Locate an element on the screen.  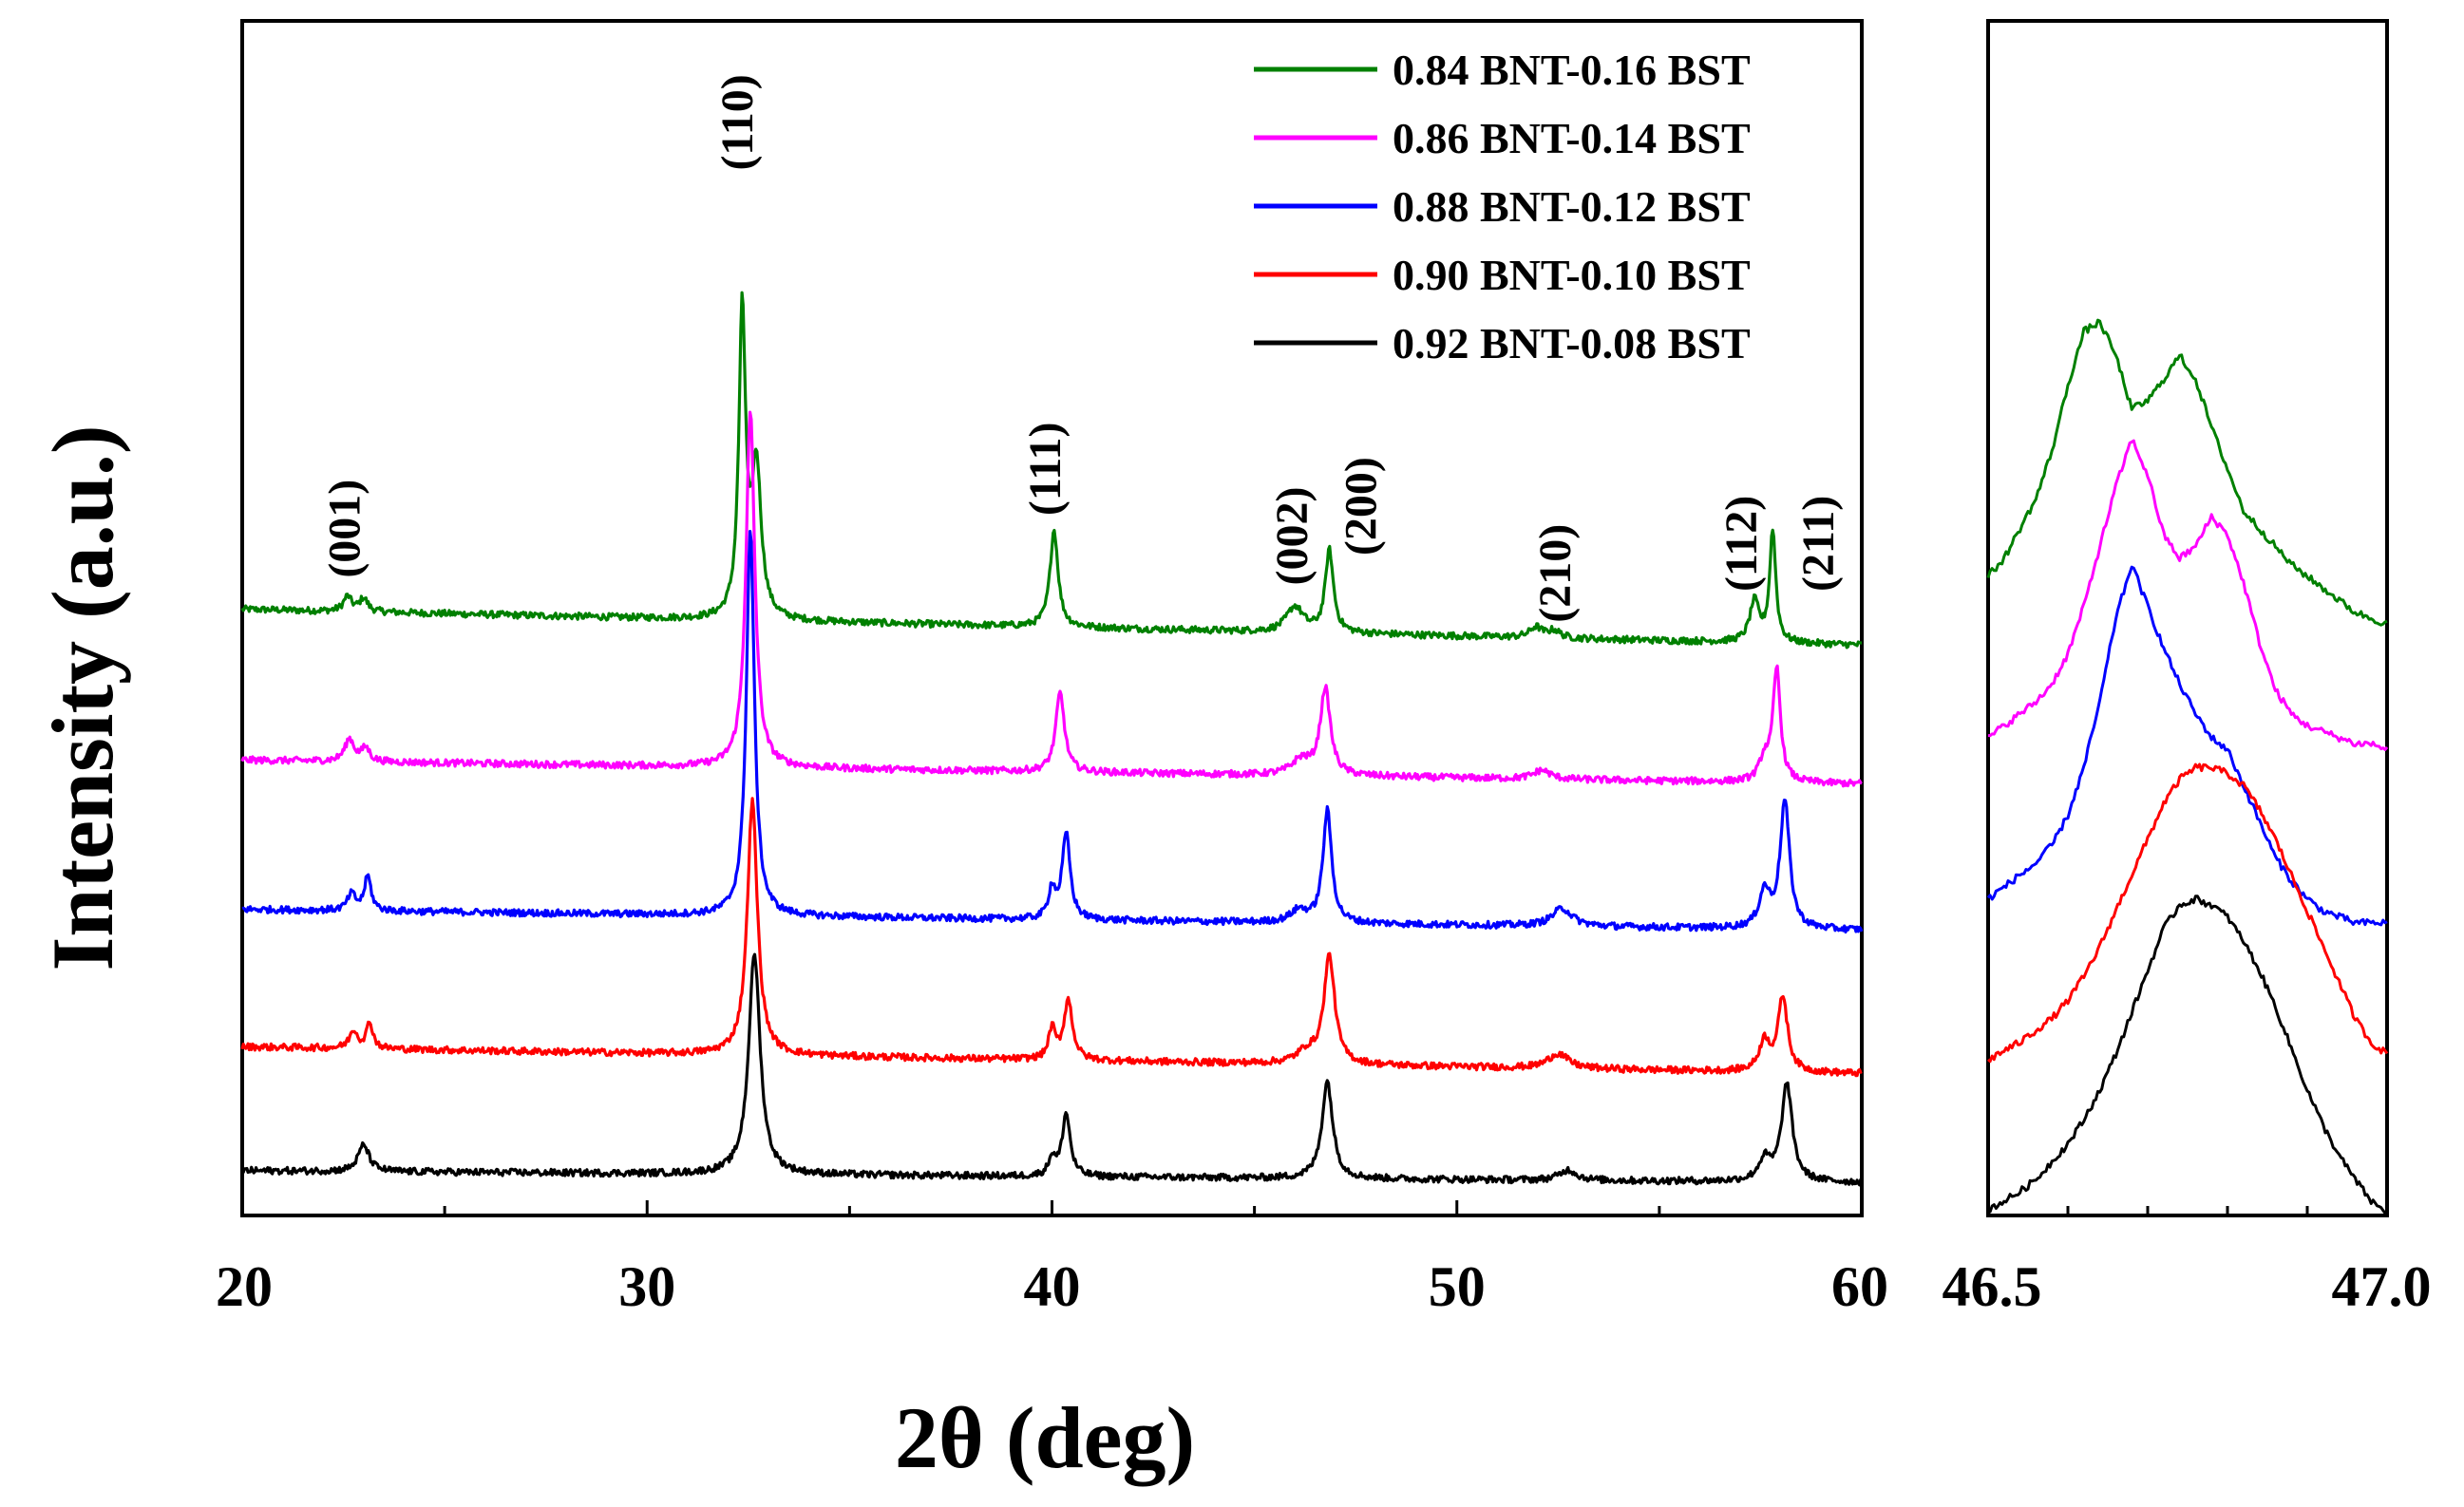
peak-label-211: (211) is located at coordinates (1818, 544).